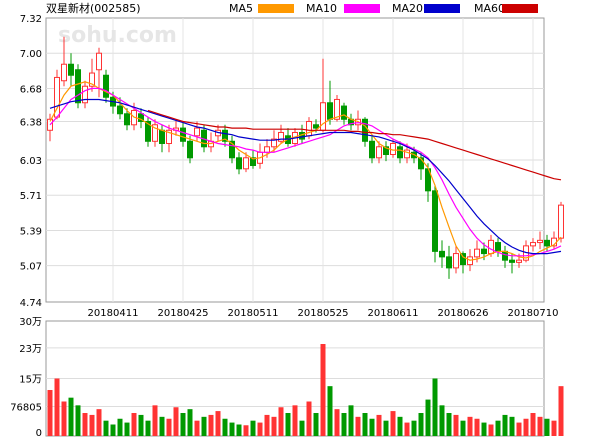 The width and height of the screenshot is (600, 440). I want to click on legend-ma10-label: MA10, so click(321, 8).